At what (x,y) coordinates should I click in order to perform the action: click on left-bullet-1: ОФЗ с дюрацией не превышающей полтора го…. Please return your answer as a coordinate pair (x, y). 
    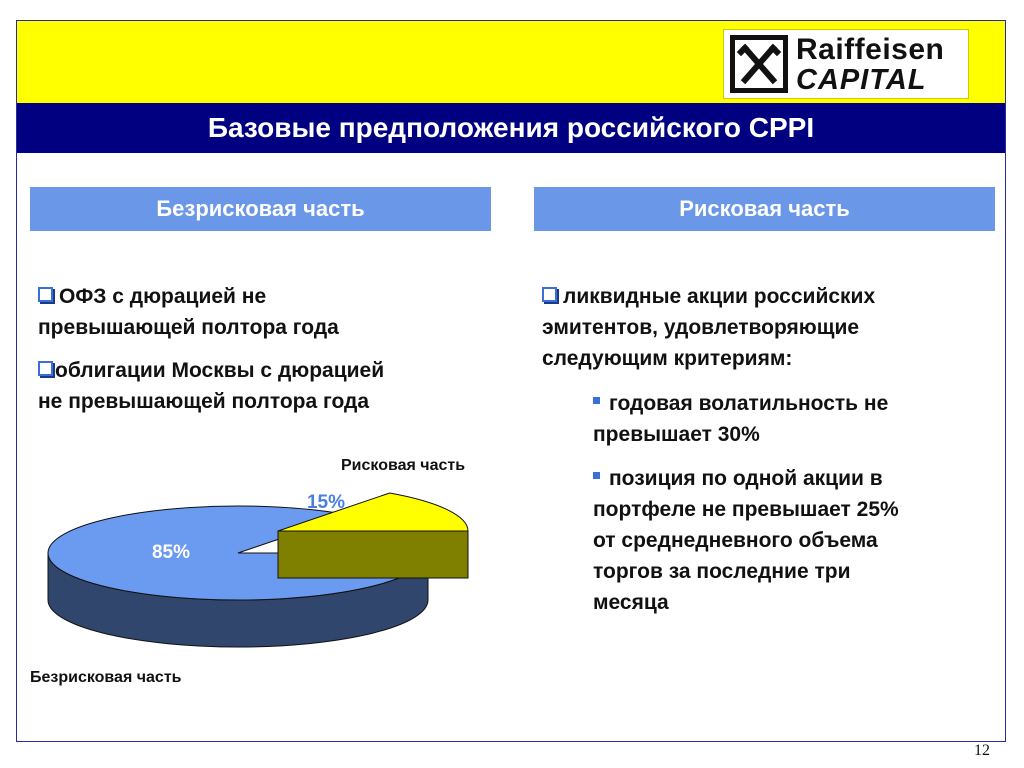
    Looking at the image, I should click on (188, 312).